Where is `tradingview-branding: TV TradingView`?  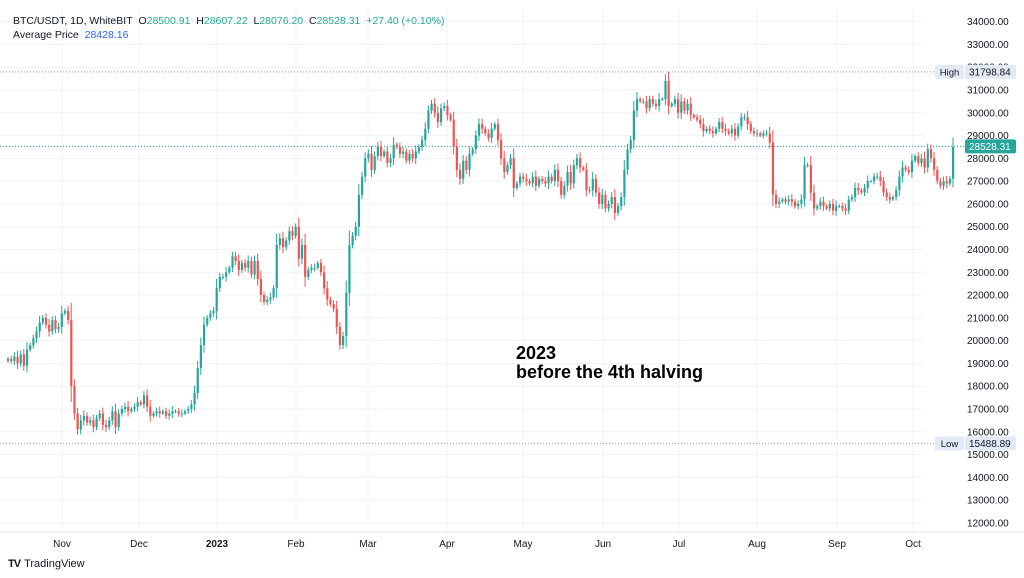 tradingview-branding: TV TradingView is located at coordinates (46, 564).